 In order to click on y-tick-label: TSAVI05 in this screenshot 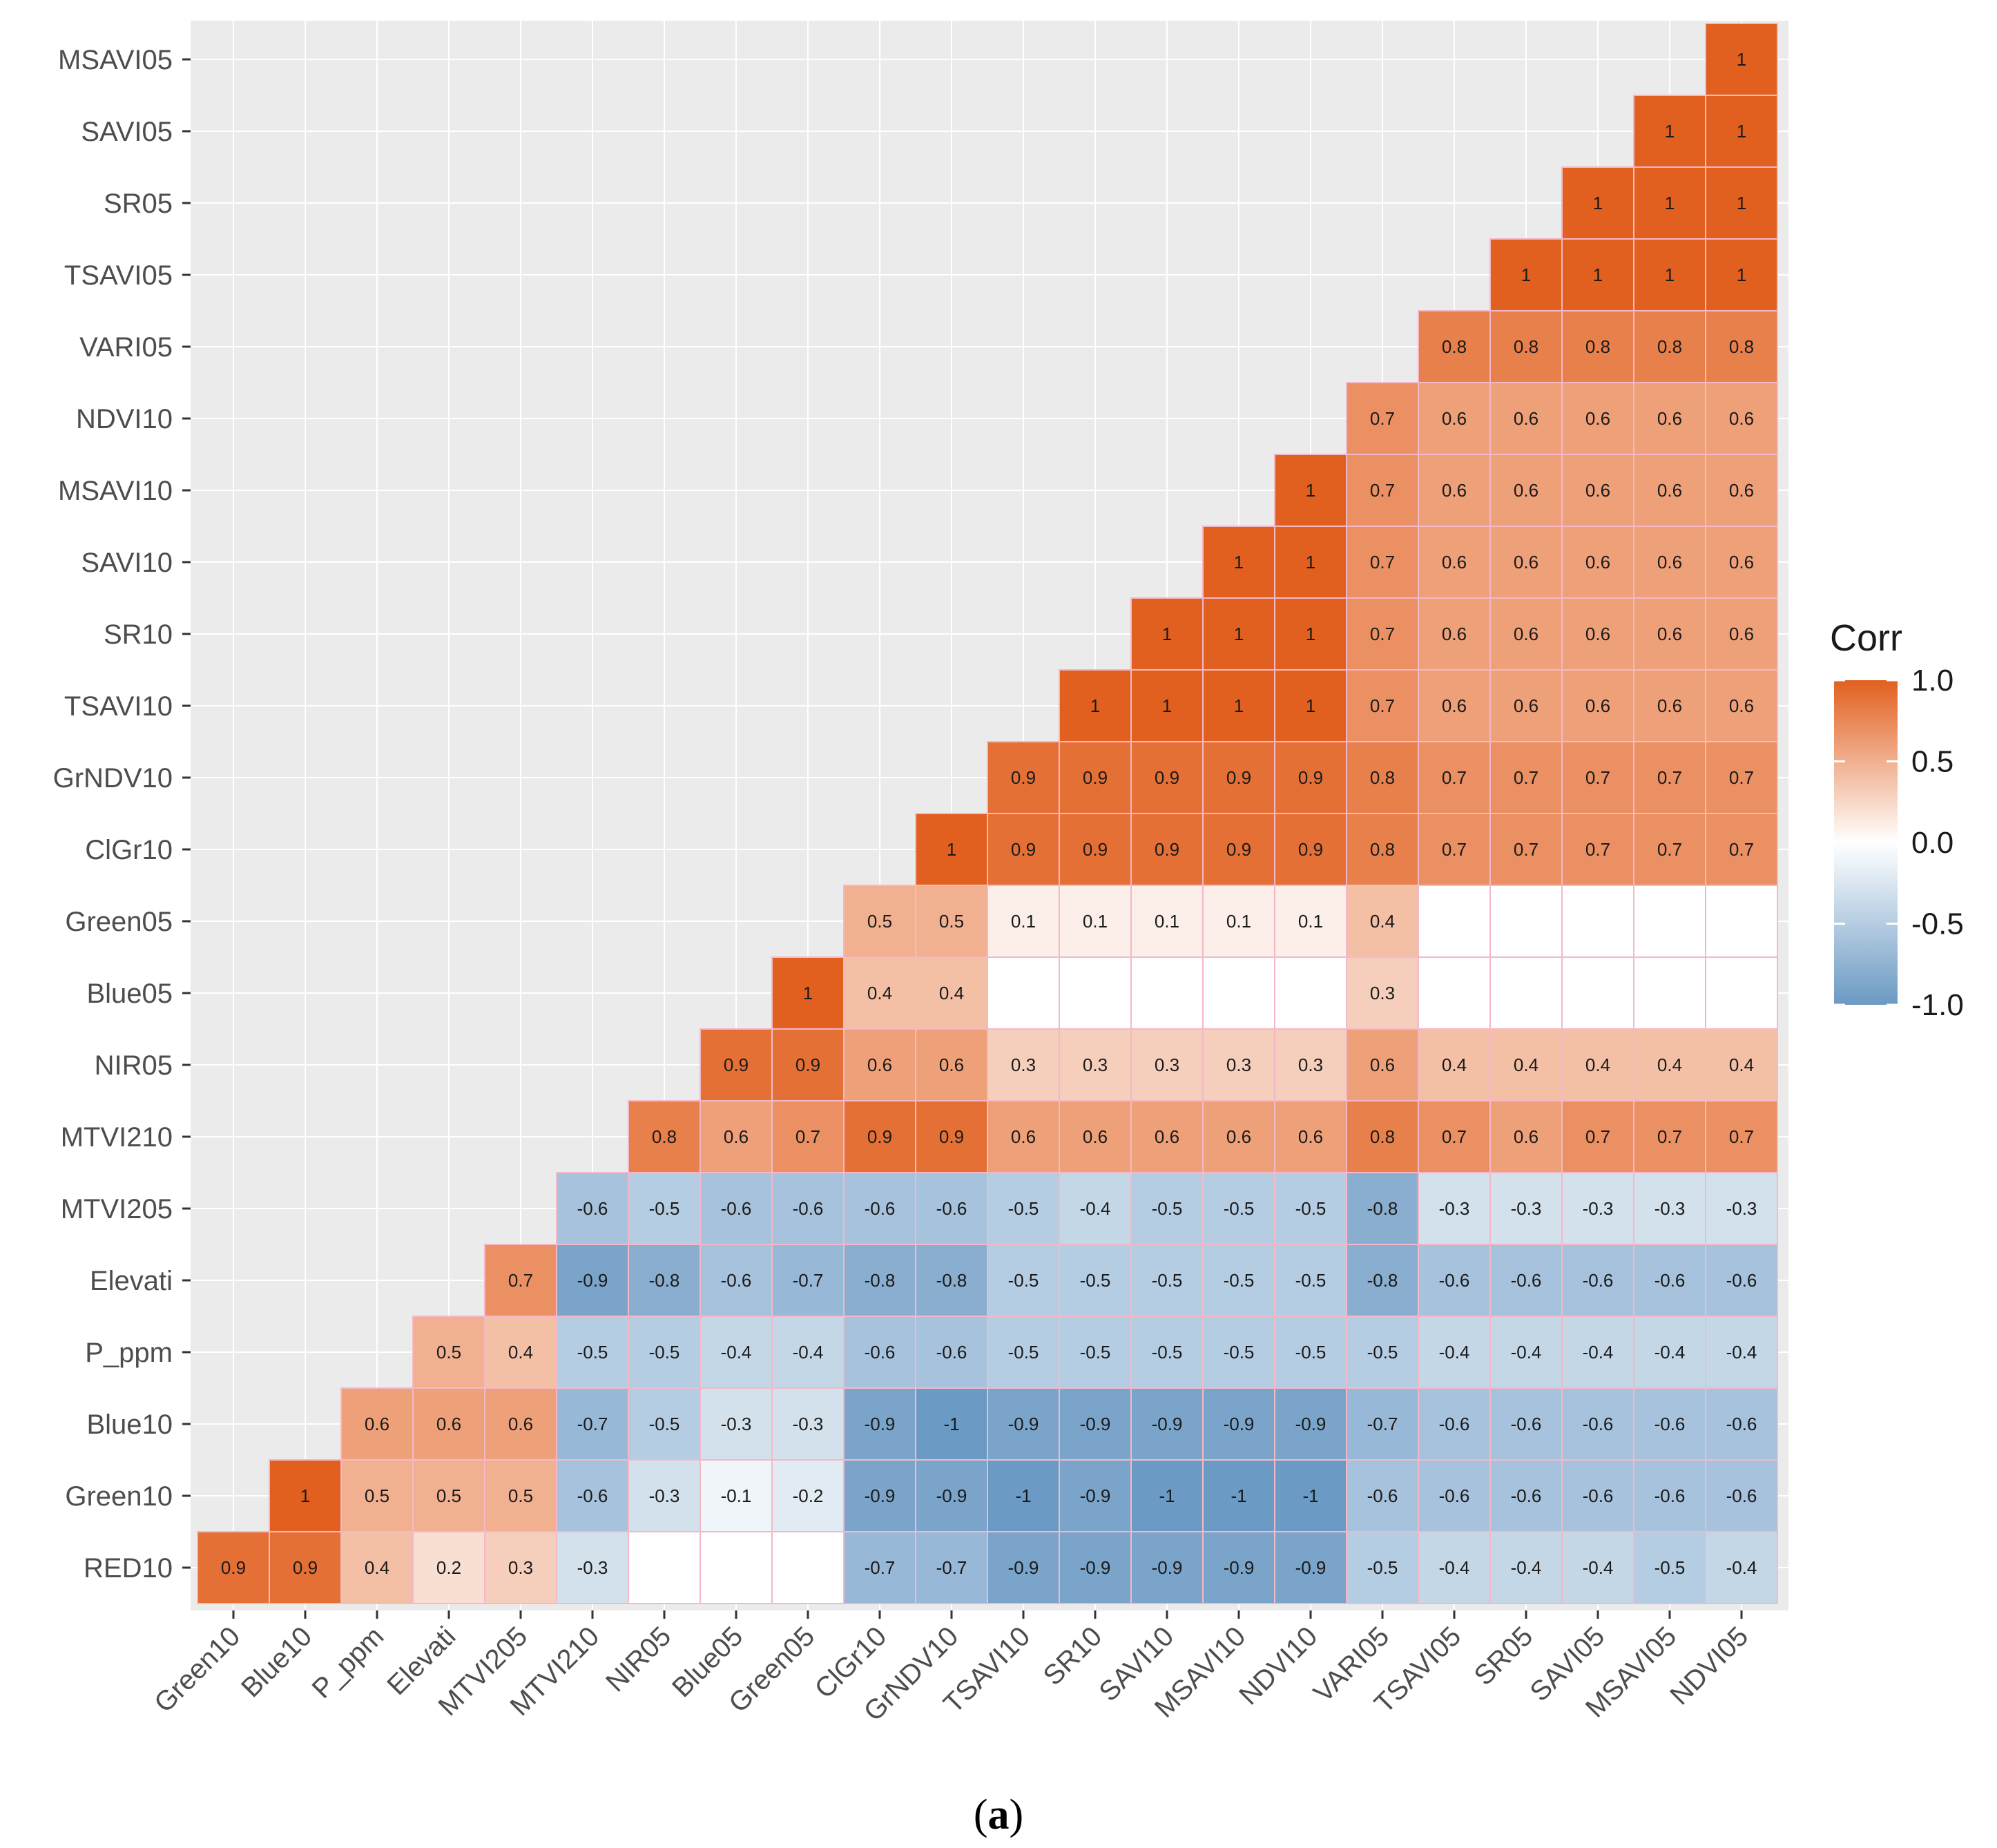, I will do `click(118, 275)`.